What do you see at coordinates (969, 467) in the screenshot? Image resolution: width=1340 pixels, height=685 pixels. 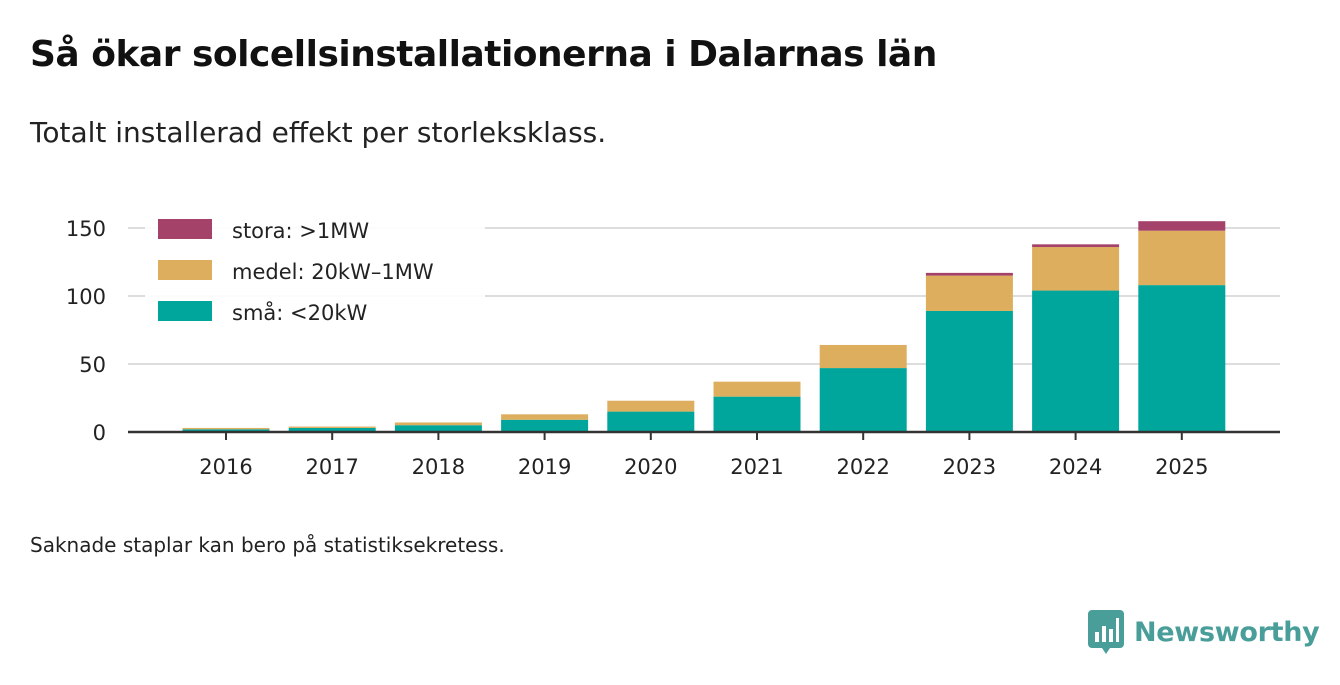 I see `x-tick-label: 2023` at bounding box center [969, 467].